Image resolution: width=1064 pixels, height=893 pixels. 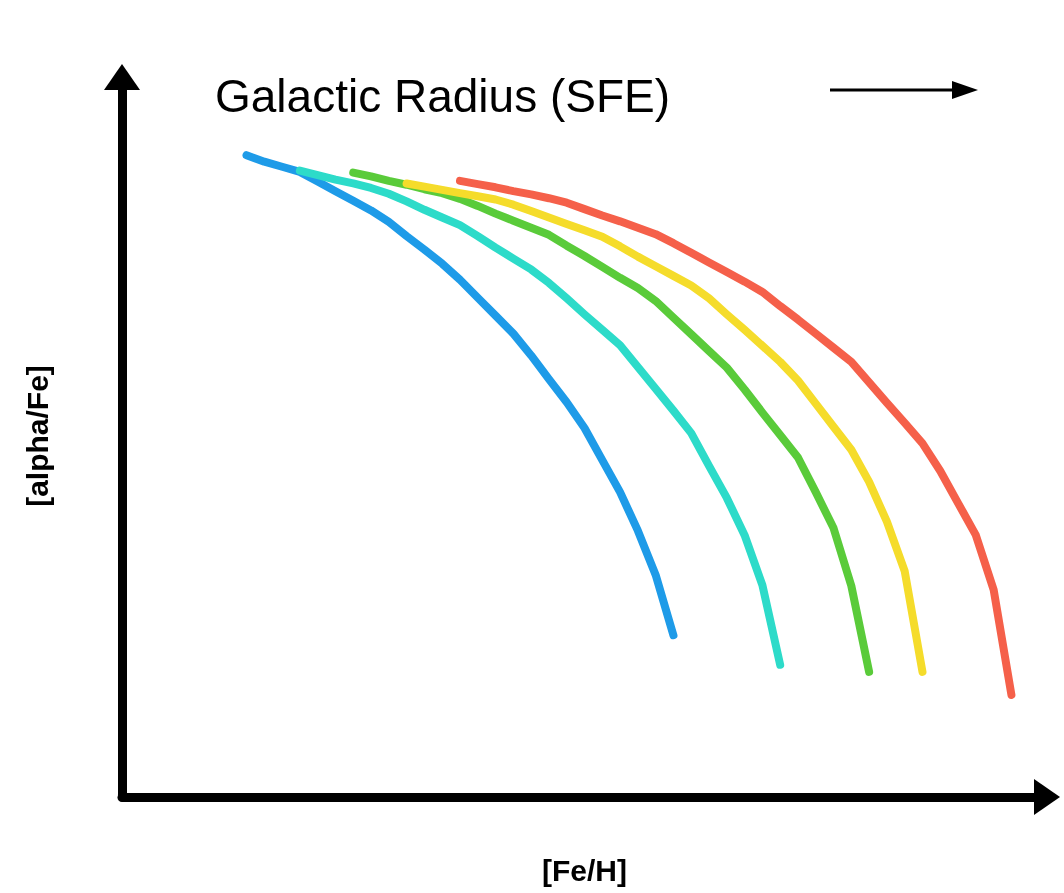 What do you see at coordinates (443, 96) in the screenshot?
I see `chart-title: Galactic Radius (SFE)` at bounding box center [443, 96].